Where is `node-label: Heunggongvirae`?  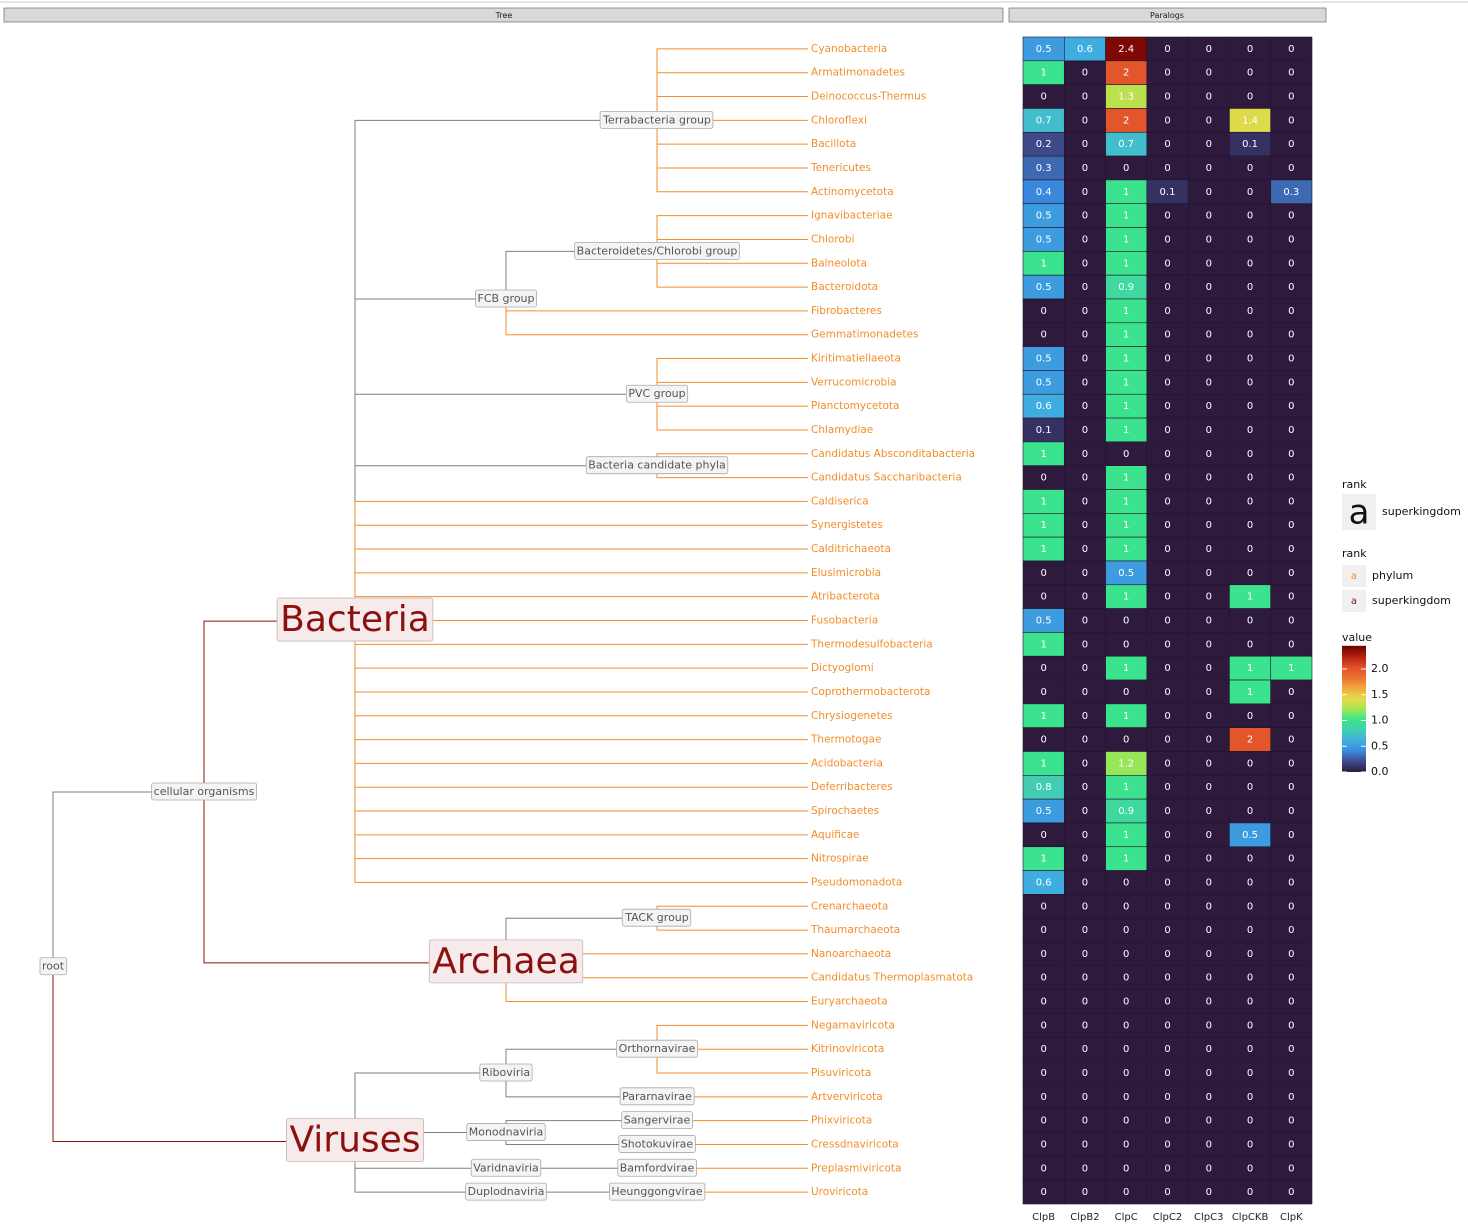
node-label: Heunggongvirae is located at coordinates (656, 1191).